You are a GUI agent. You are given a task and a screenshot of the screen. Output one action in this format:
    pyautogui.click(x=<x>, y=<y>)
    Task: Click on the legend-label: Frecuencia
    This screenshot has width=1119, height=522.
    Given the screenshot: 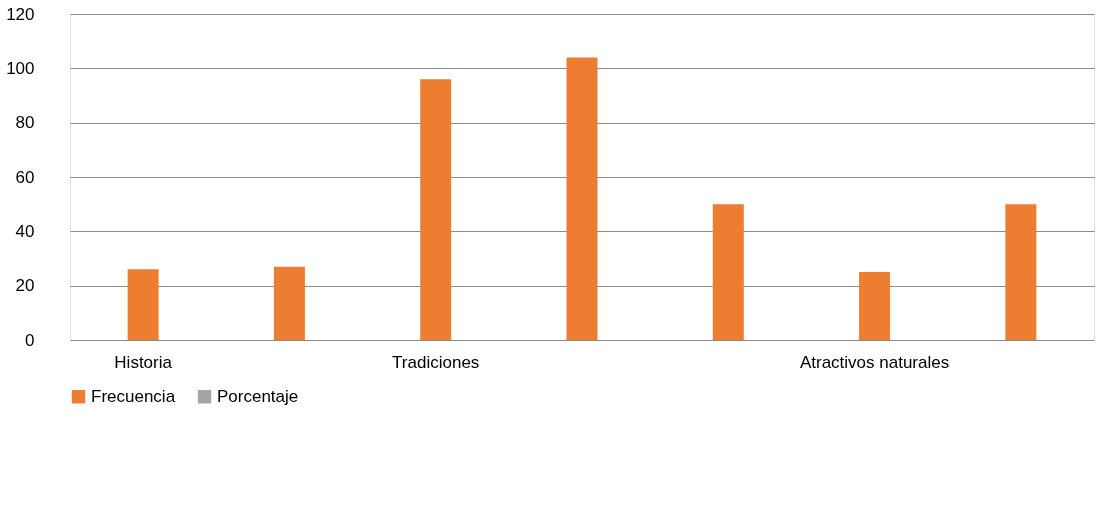 What is the action you would take?
    pyautogui.click(x=133, y=396)
    